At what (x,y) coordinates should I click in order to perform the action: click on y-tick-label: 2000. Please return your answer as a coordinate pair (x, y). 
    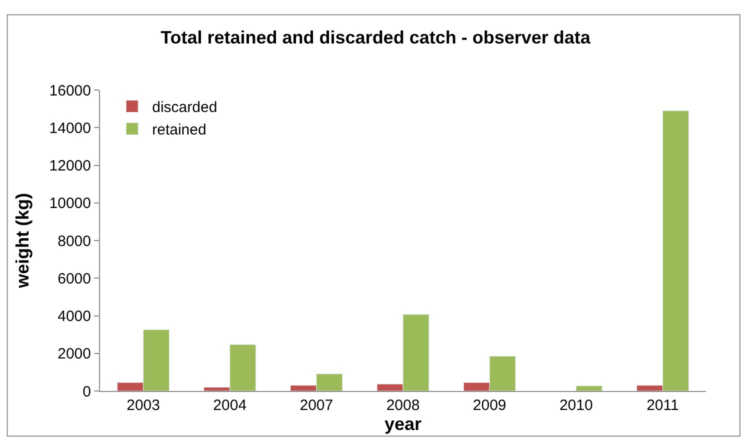
    Looking at the image, I should click on (74, 354).